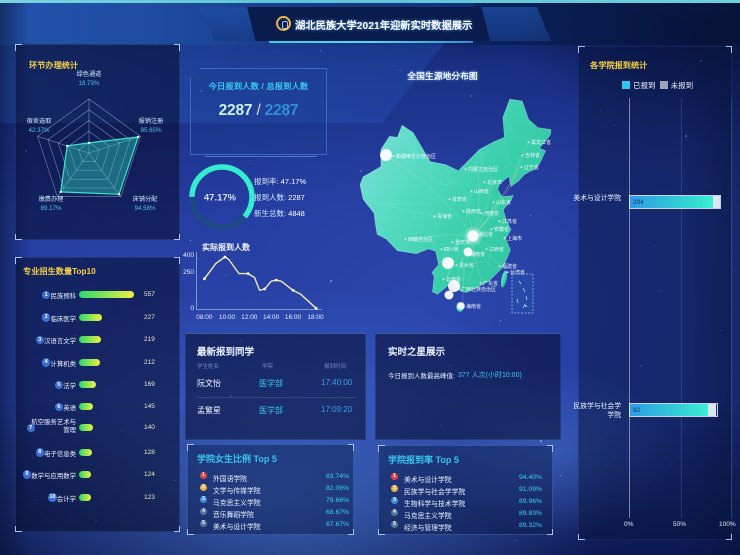  I want to click on svg-text: 缴费办理, so click(51, 199).